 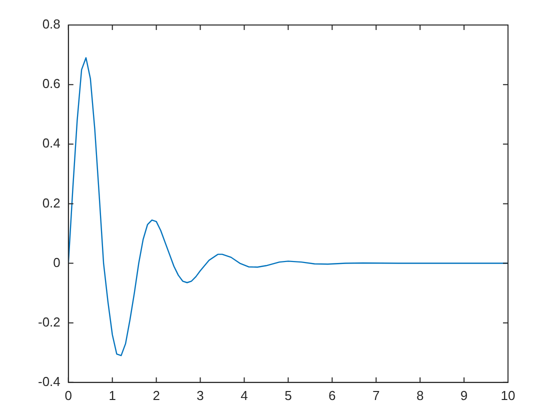 What do you see at coordinates (288, 395) in the screenshot?
I see `x-tick-label: 5` at bounding box center [288, 395].